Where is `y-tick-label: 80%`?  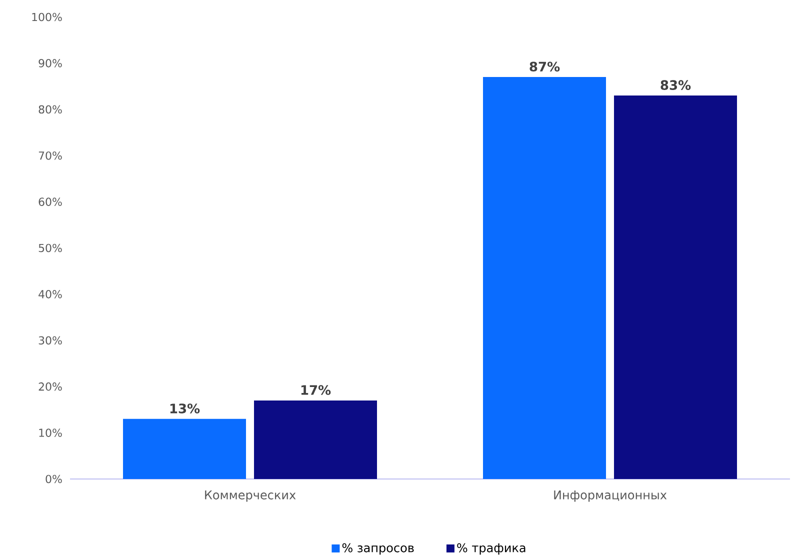 y-tick-label: 80% is located at coordinates (50, 109).